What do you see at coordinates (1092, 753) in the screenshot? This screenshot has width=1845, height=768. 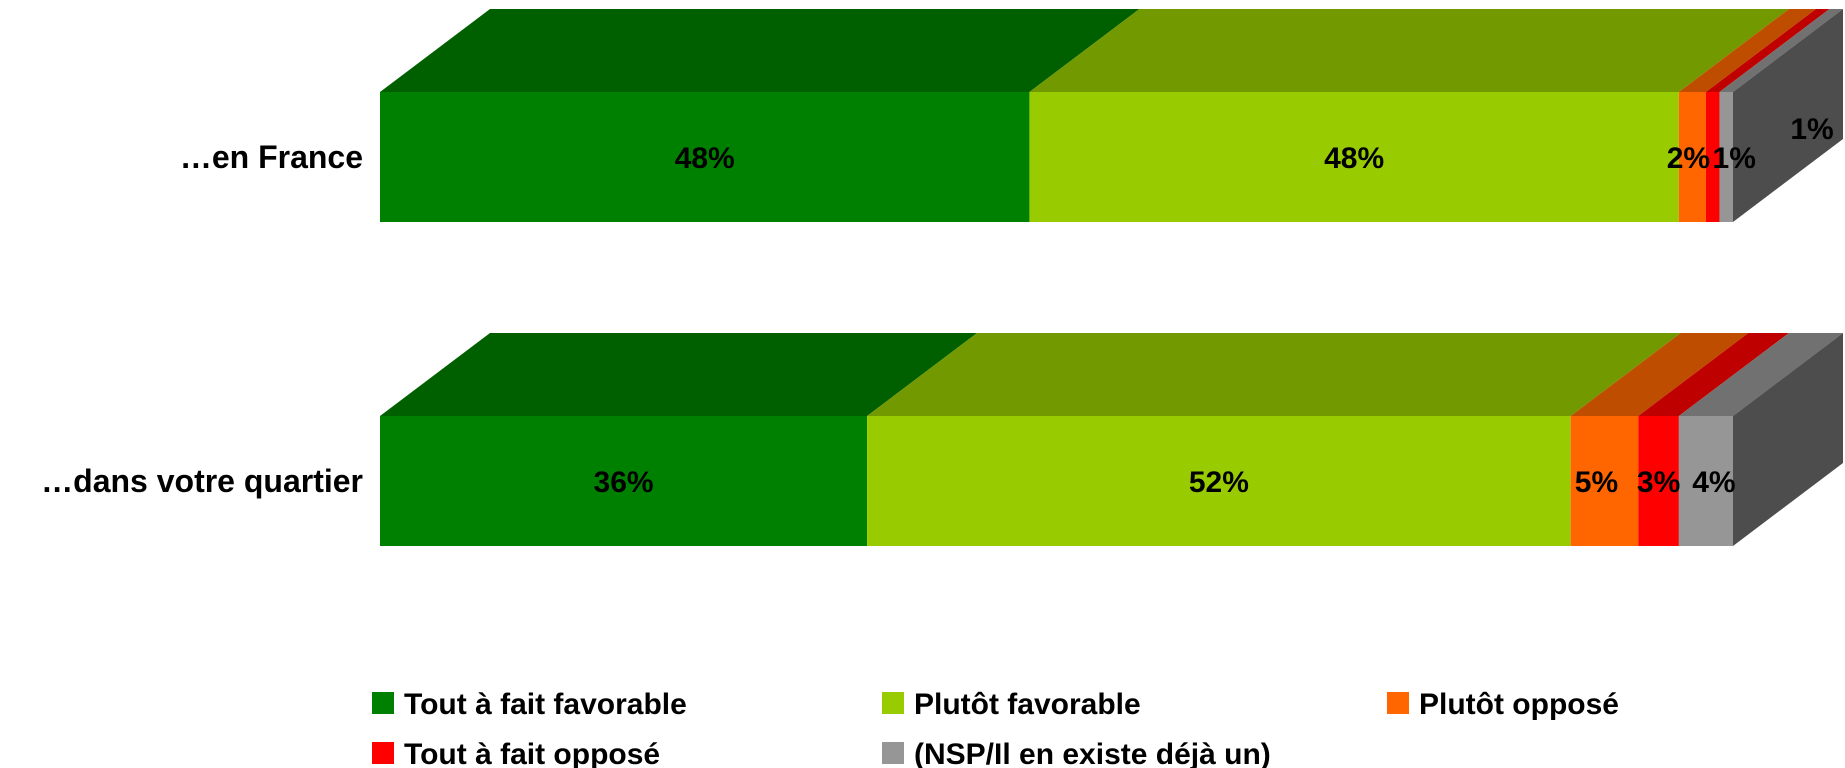 I see `legend-label: (NSP/Il en existe déjà un)` at bounding box center [1092, 753].